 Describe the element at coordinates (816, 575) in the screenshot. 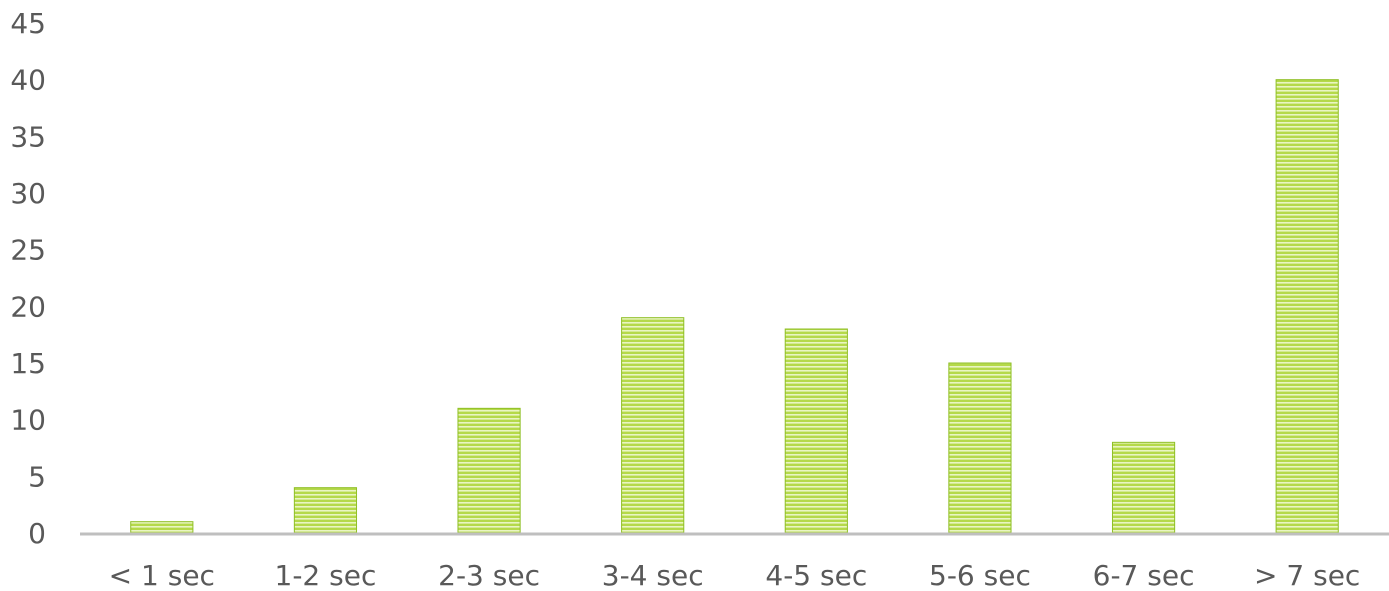

I see `x-tick-label: 4-5 sec` at that location.